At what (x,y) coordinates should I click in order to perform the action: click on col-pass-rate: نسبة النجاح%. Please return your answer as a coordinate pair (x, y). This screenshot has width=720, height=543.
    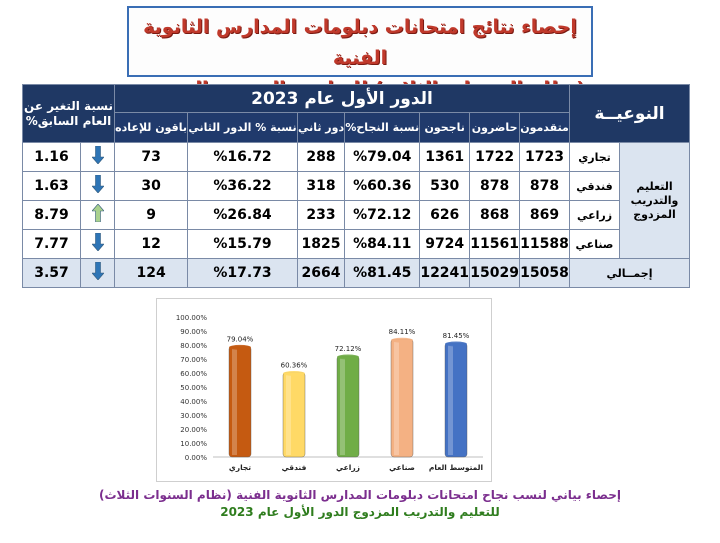
    Looking at the image, I should click on (382, 127).